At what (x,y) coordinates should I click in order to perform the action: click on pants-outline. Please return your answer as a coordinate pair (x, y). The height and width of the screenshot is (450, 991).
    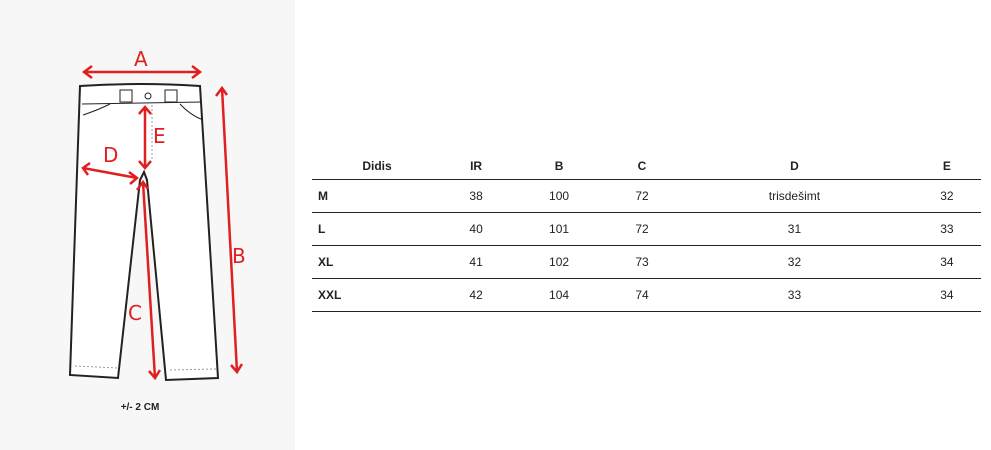
    Looking at the image, I should click on (144, 232).